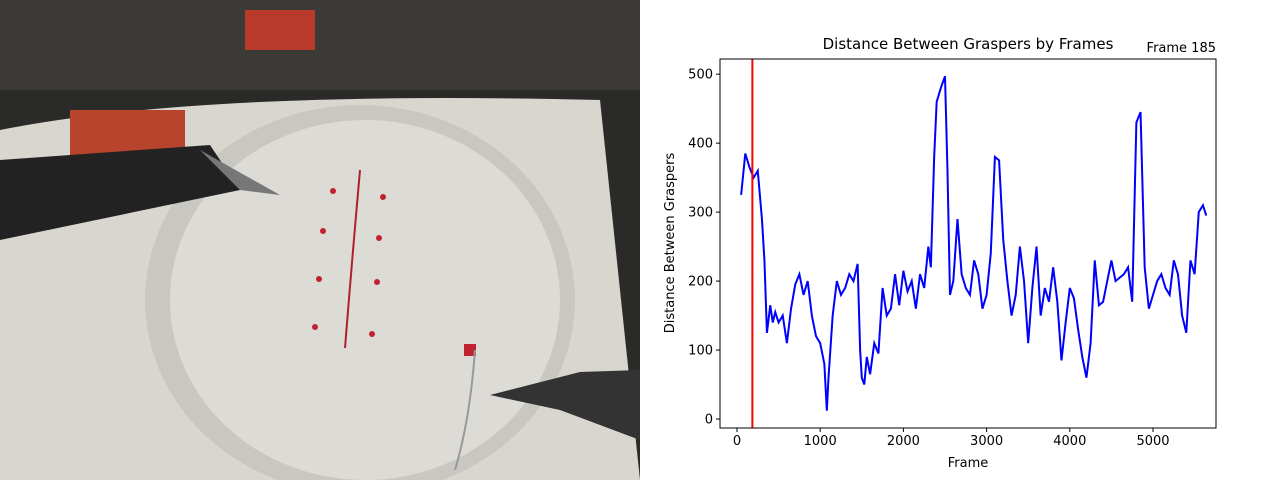  I want to click on y-tick-label: 0, so click(709, 420).